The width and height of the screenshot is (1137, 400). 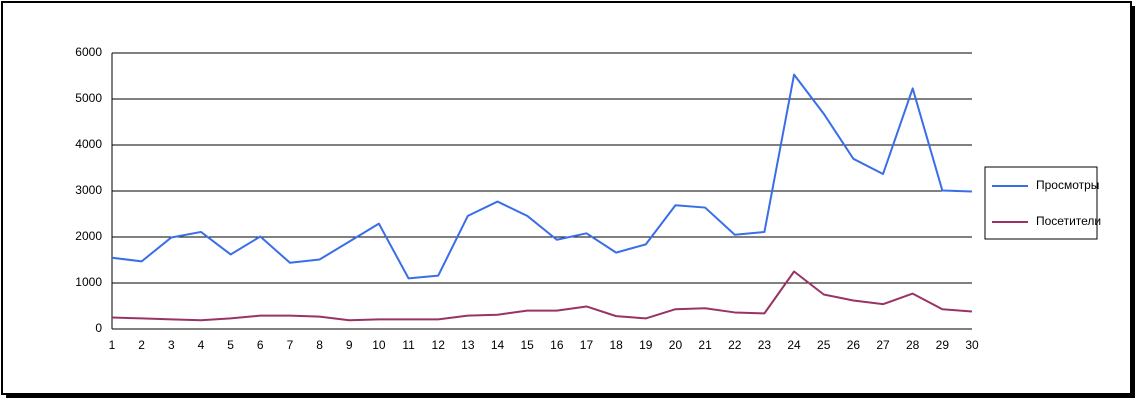 What do you see at coordinates (972, 345) in the screenshot?
I see `x-tick-label: 30` at bounding box center [972, 345].